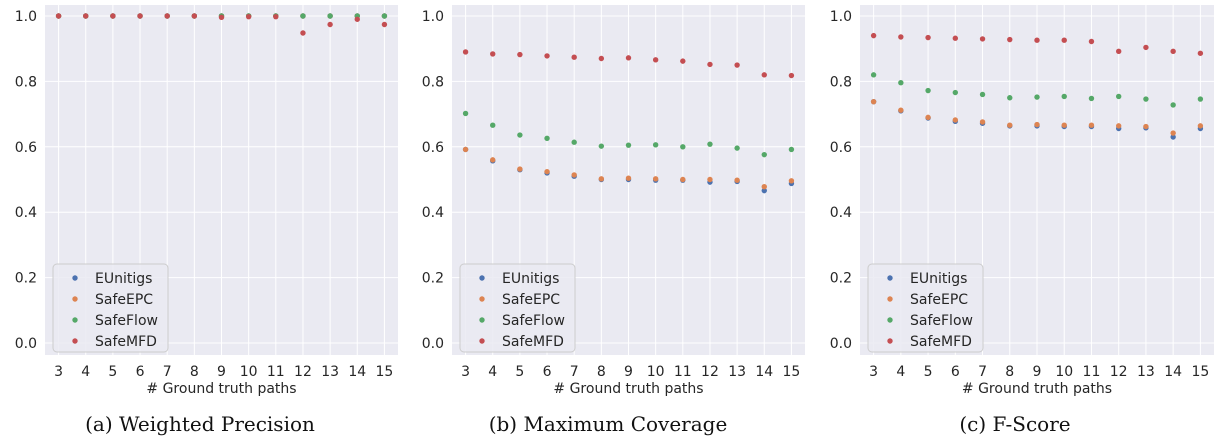  What do you see at coordinates (1014, 424) in the screenshot?
I see `subfigure-caption: (c) F-Score` at bounding box center [1014, 424].